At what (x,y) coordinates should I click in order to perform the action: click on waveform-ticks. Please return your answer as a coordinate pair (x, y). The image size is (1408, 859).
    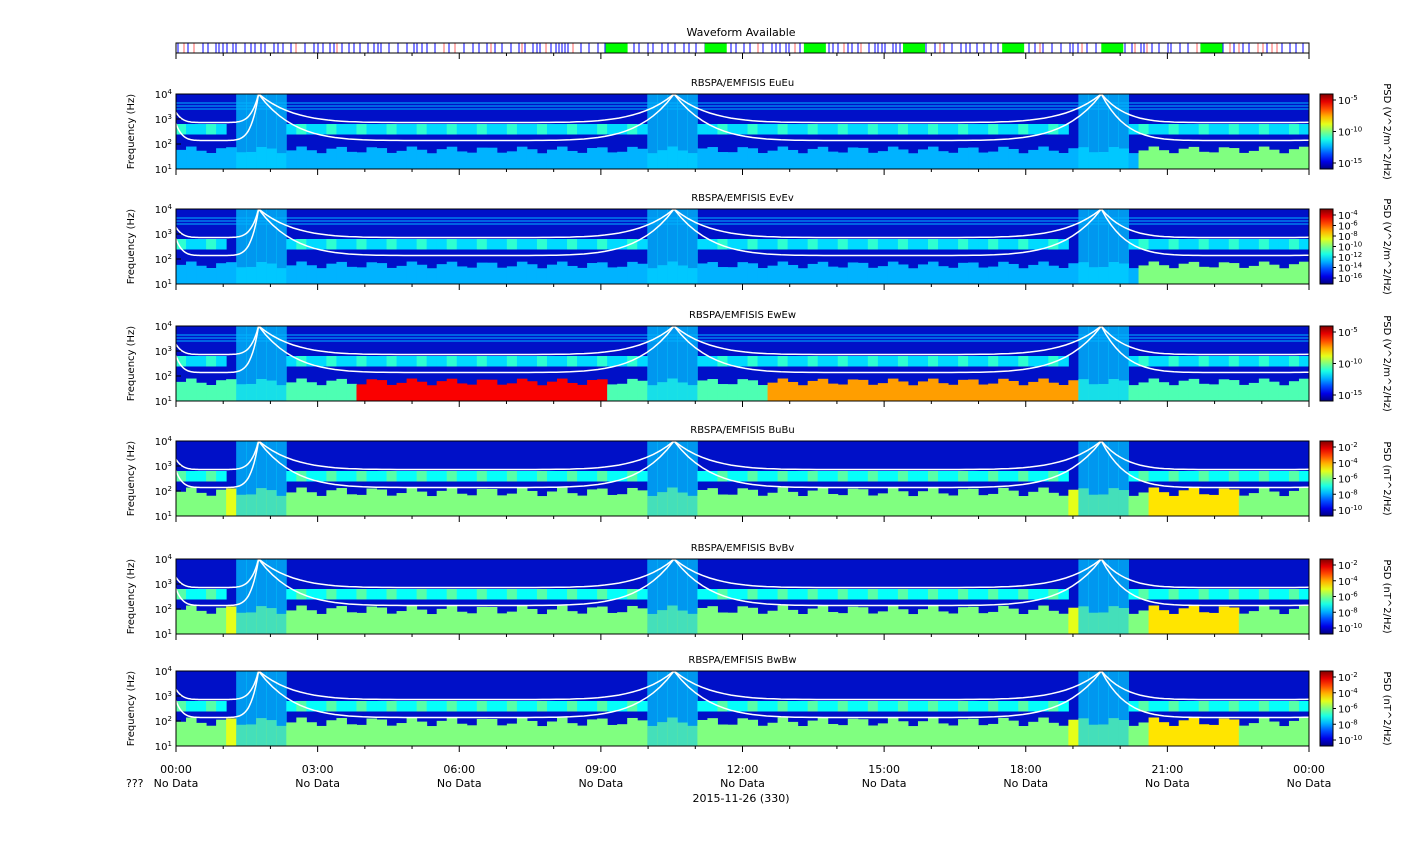
    Looking at the image, I should click on (742, 56).